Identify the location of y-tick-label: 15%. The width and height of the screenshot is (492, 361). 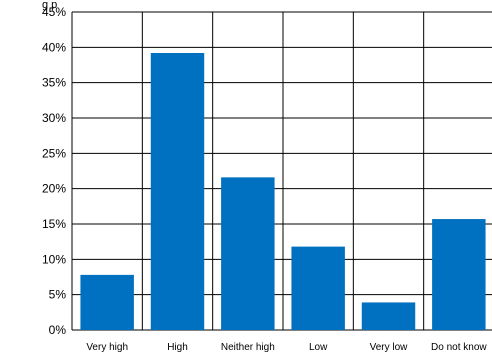
(54, 224).